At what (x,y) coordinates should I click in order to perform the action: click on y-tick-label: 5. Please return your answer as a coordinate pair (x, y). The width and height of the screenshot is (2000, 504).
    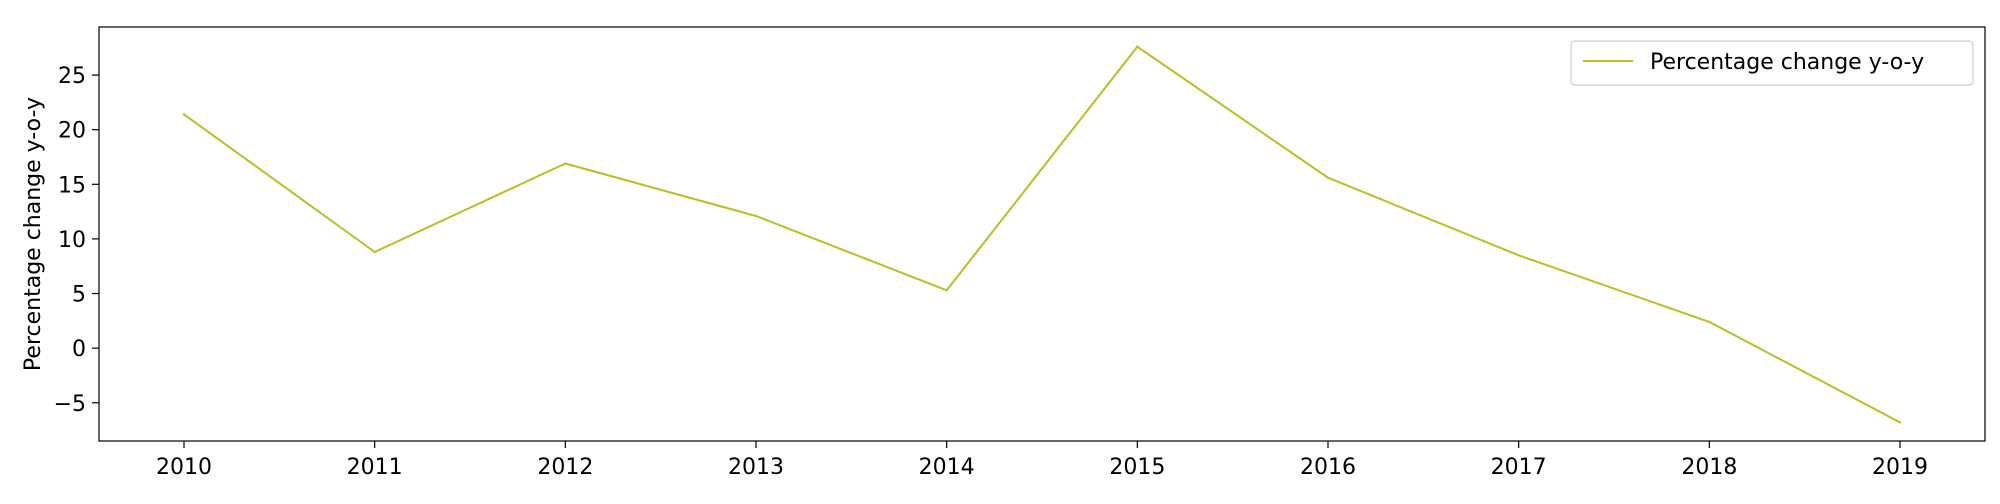
    Looking at the image, I should click on (79, 295).